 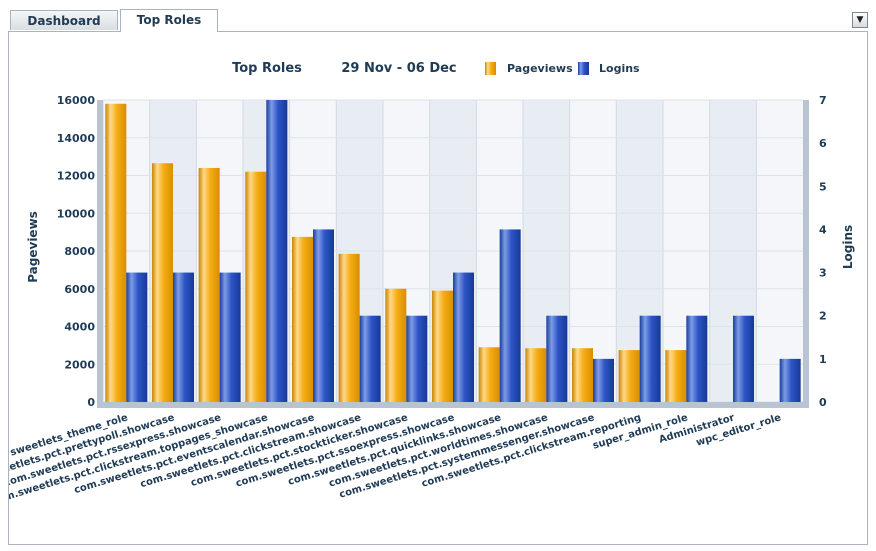 What do you see at coordinates (79, 364) in the screenshot?
I see `y-tick-label: 2000` at bounding box center [79, 364].